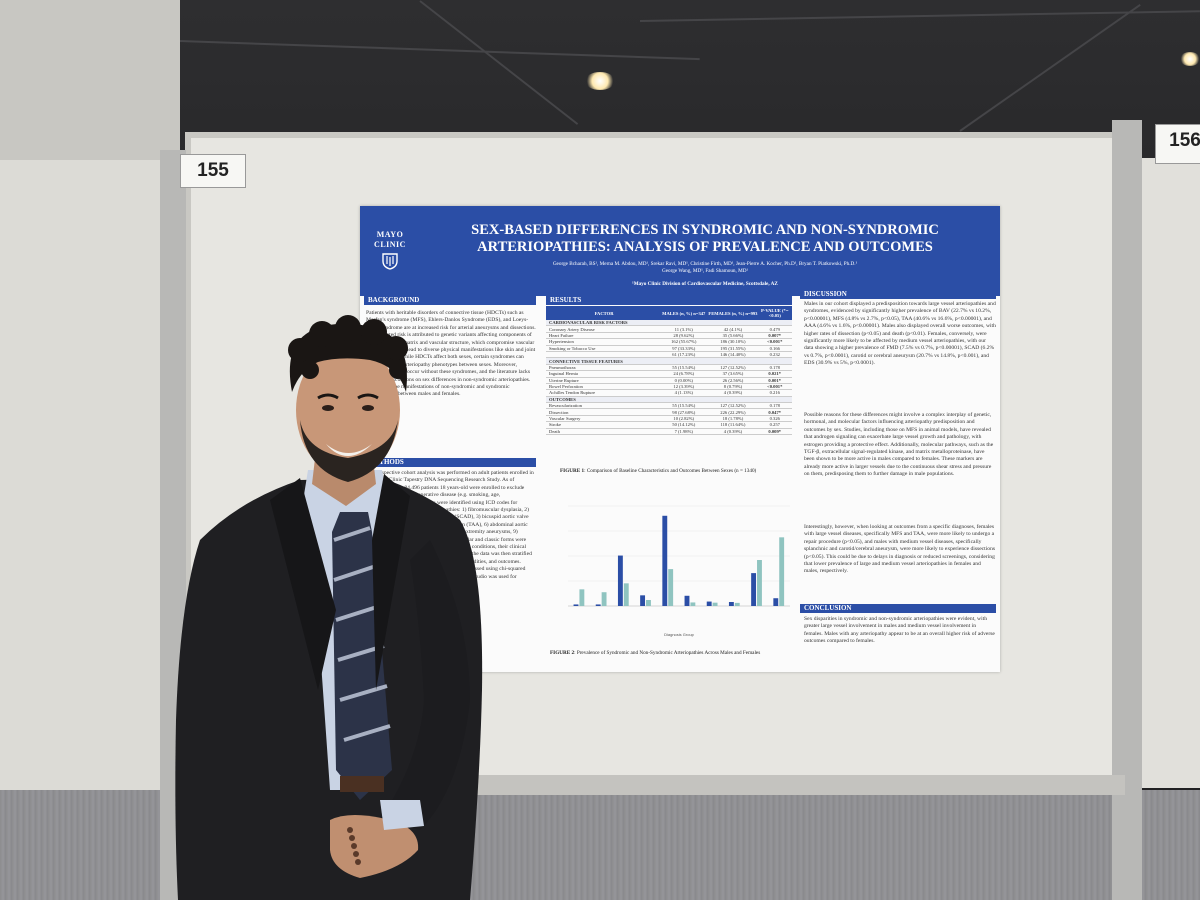  I want to click on table-cell: 127 (12.52%), so click(733, 367).